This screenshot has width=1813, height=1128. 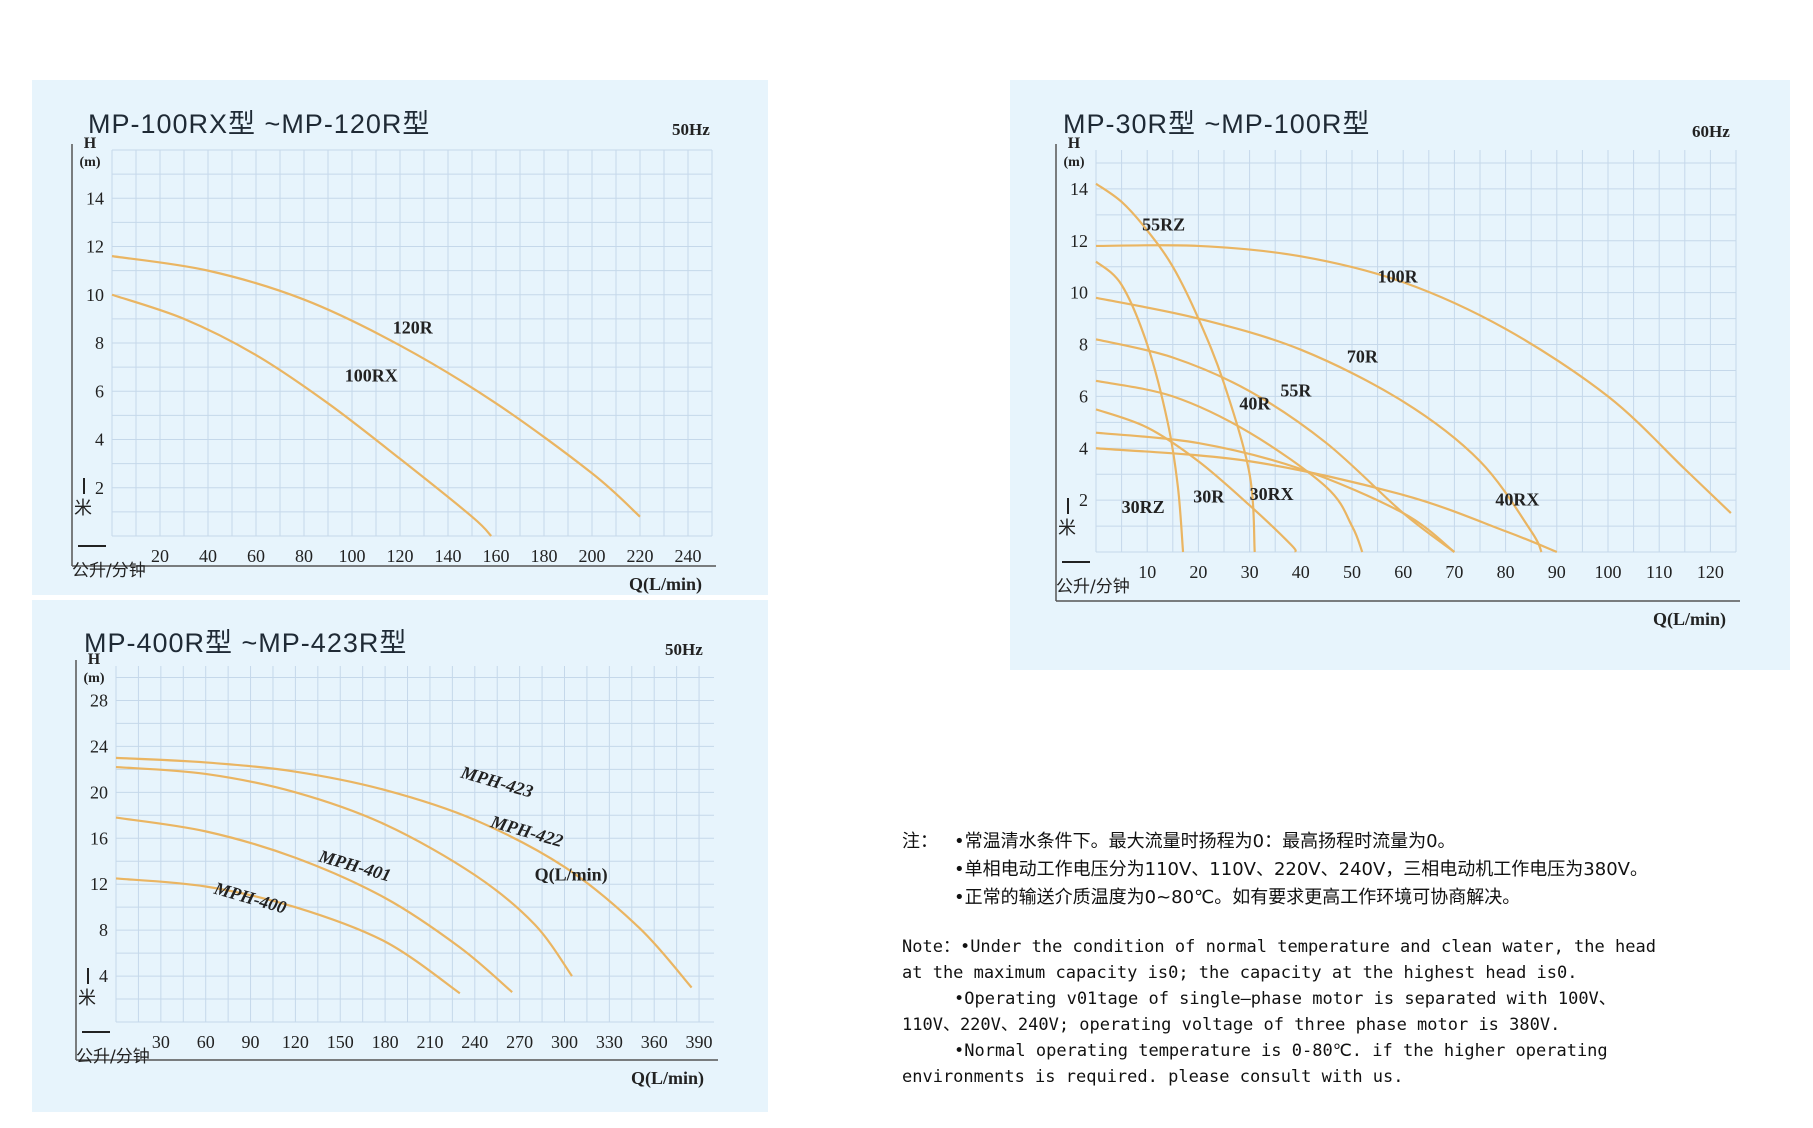 What do you see at coordinates (246, 643) in the screenshot?
I see `chart-3-title: MP-400R型 ~MP-423R型` at bounding box center [246, 643].